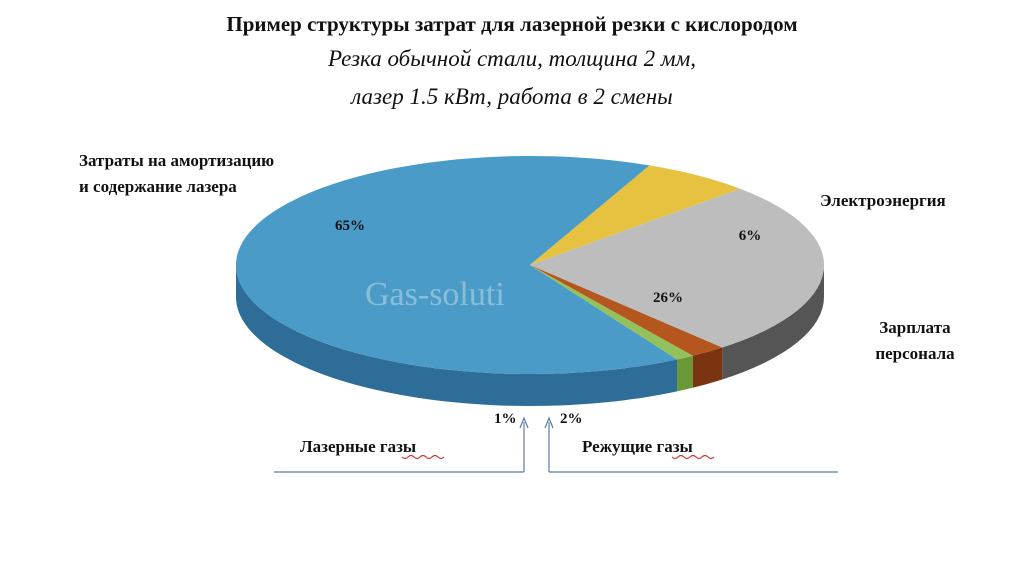 Image resolution: width=1024 pixels, height=584 pixels. Describe the element at coordinates (423, 457) in the screenshot. I see `spellcheck-underline-laser-gases` at that location.